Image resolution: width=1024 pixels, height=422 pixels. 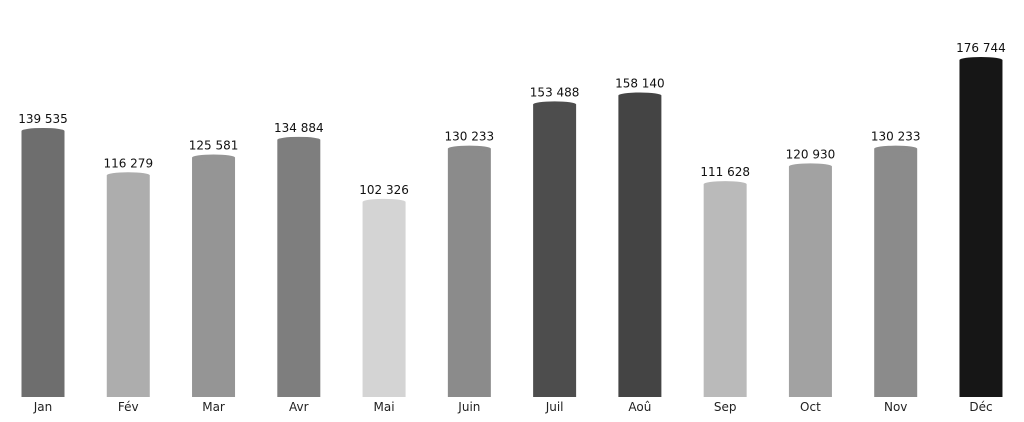 What do you see at coordinates (299, 128) in the screenshot?
I see `data-label-3: 134 884` at bounding box center [299, 128].